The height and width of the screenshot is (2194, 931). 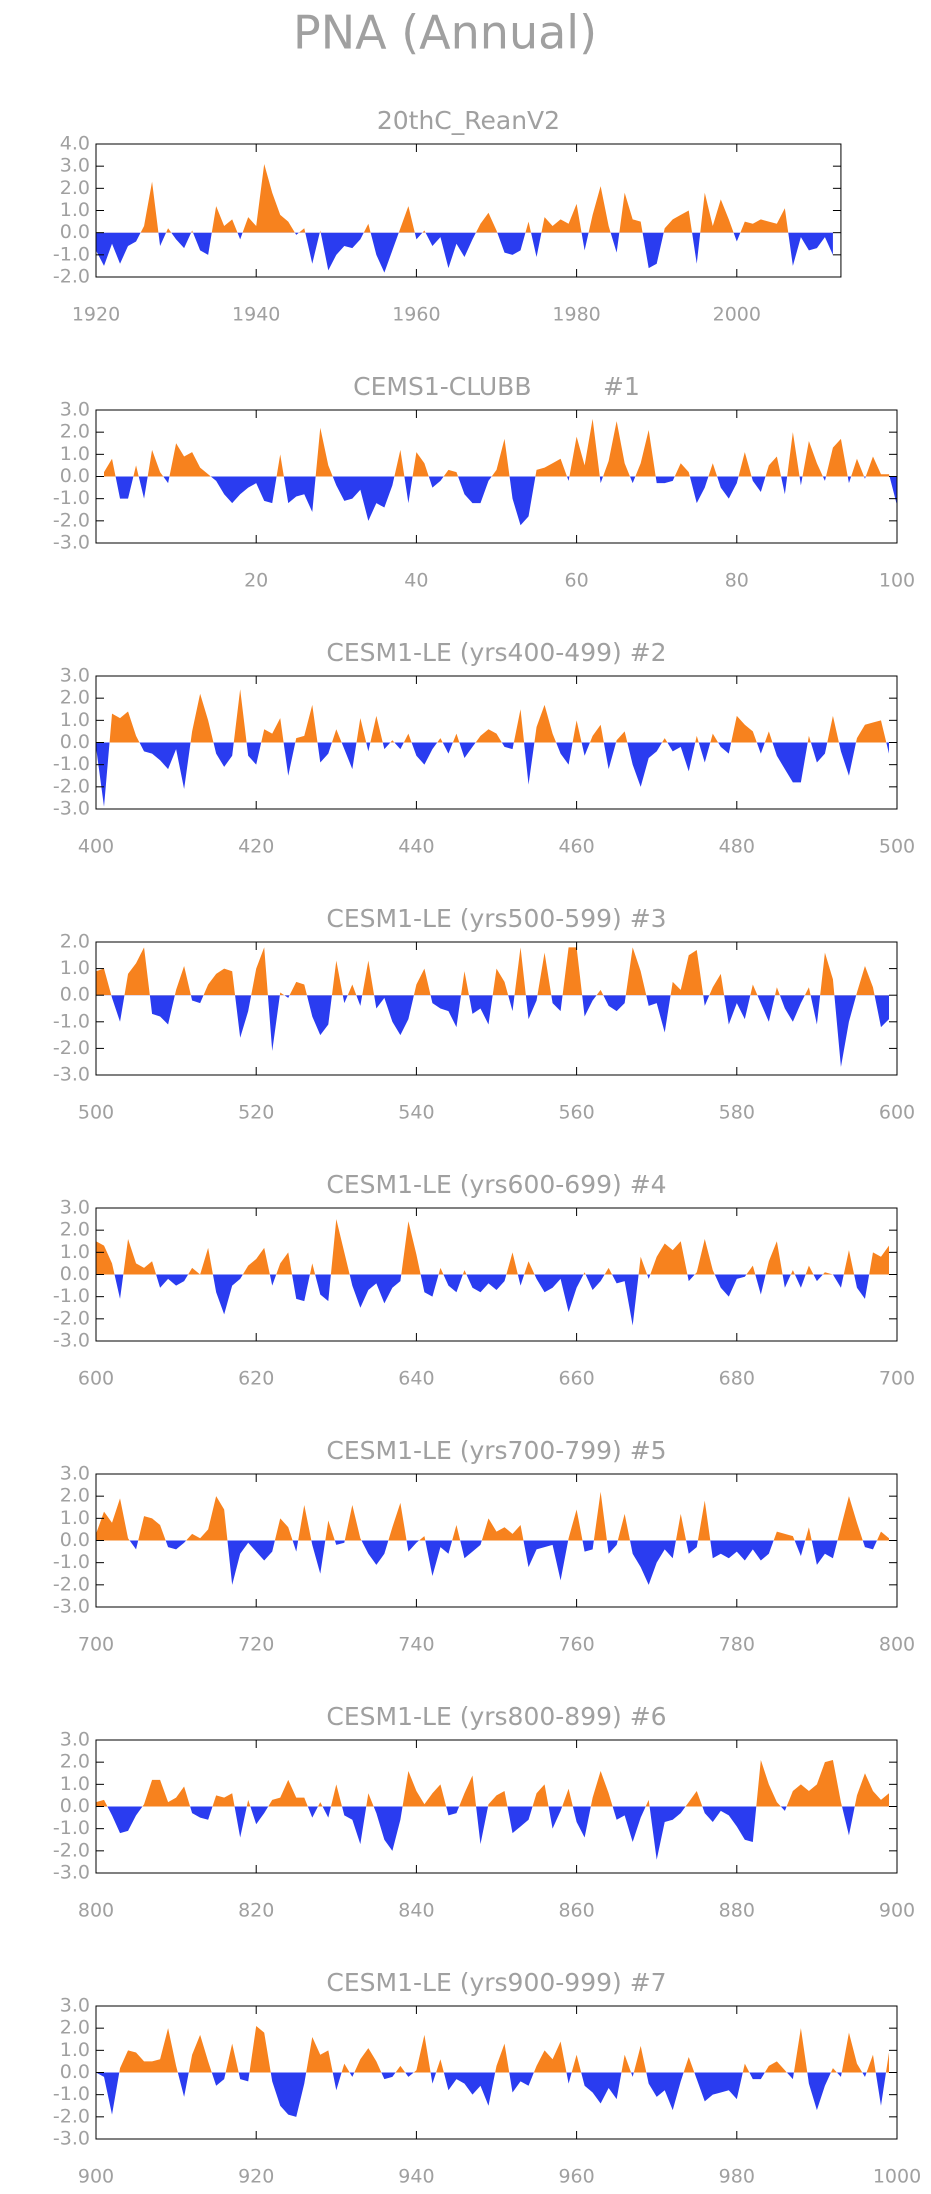 I want to click on panel-title: CESM1-LE (yrs400-499) #2, so click(x=496, y=652).